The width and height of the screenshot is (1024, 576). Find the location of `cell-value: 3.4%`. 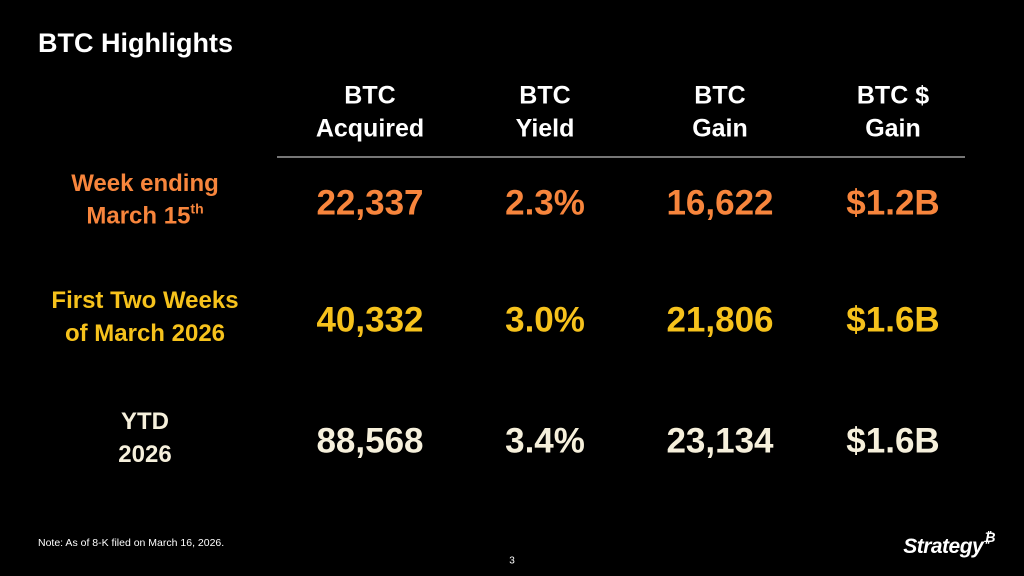

cell-value: 3.4% is located at coordinates (545, 440).